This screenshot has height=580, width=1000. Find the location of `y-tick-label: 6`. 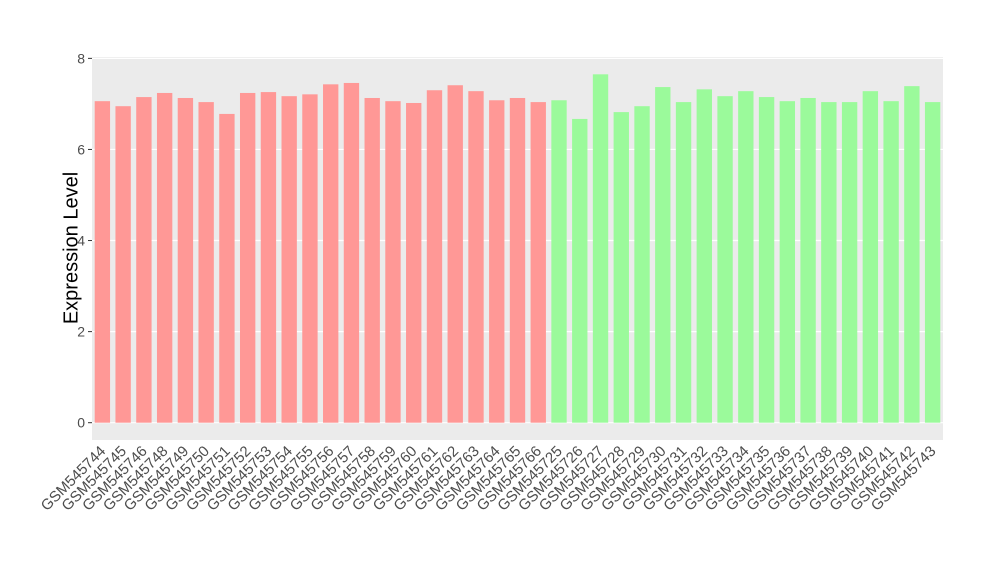

y-tick-label: 6 is located at coordinates (81, 149).